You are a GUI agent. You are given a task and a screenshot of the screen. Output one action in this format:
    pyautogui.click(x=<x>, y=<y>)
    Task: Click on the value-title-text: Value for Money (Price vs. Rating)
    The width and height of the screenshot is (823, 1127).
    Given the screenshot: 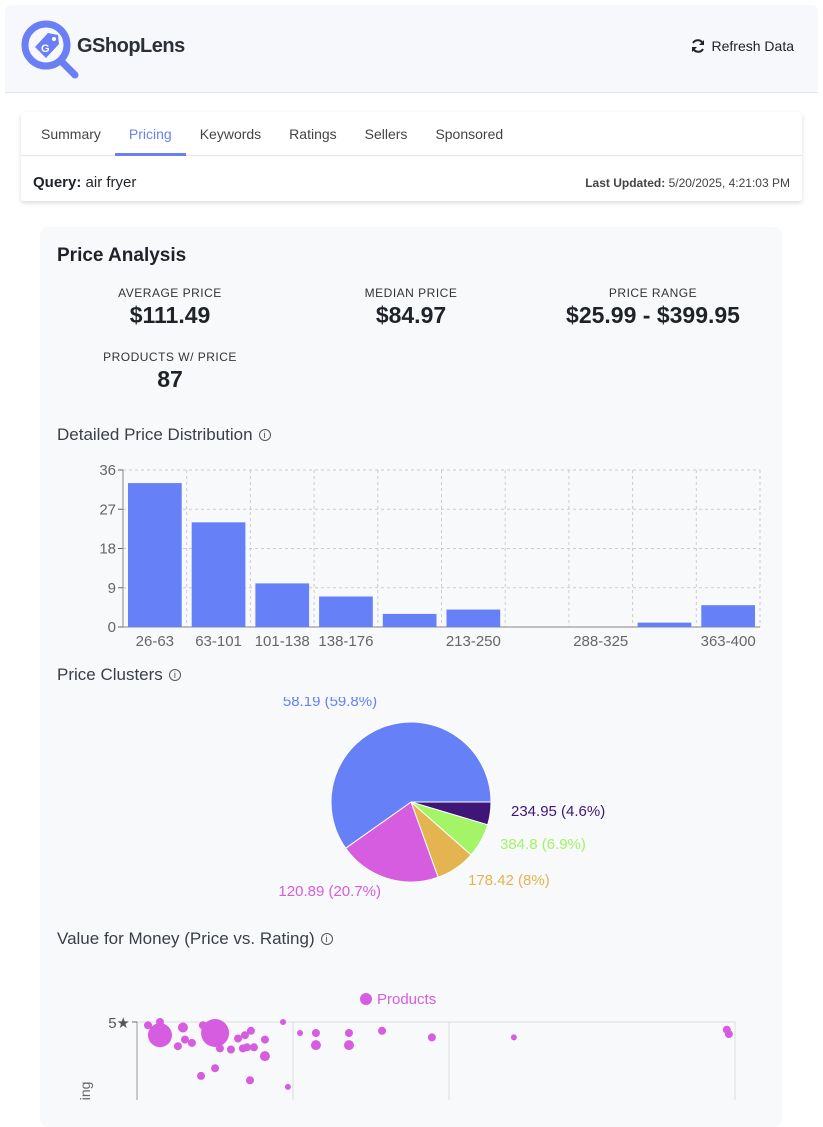 What is the action you would take?
    pyautogui.click(x=186, y=938)
    